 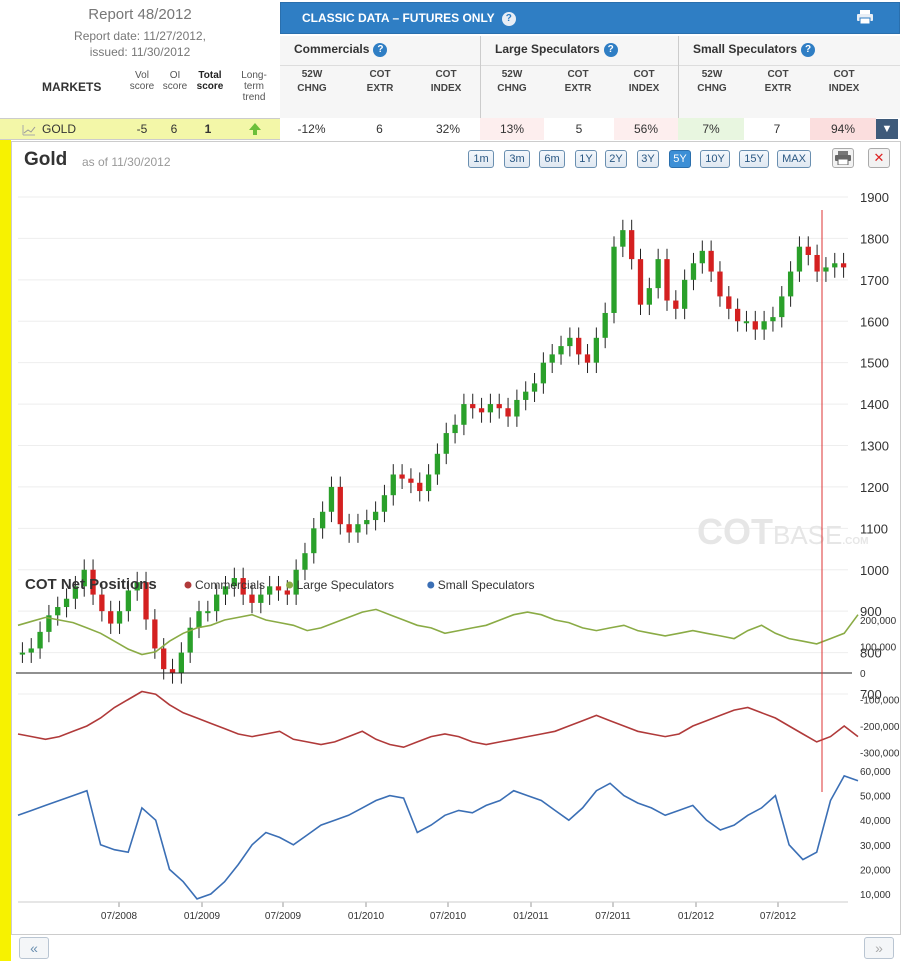 I want to click on close-icon: ✕, so click(x=879, y=158).